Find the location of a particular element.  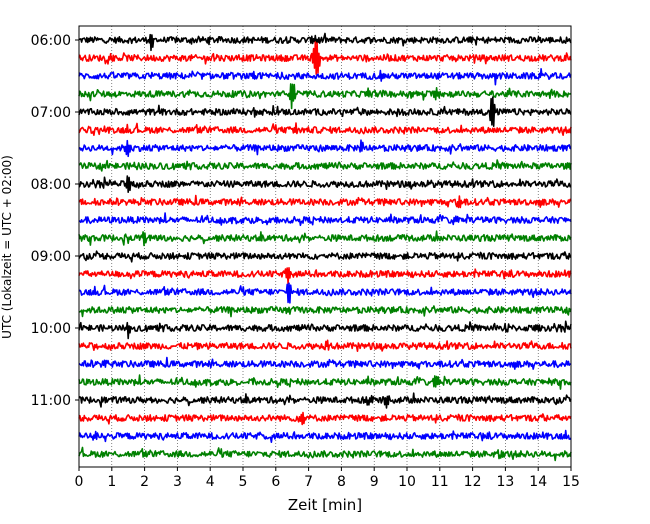

x-tick-label: 8 is located at coordinates (341, 482).